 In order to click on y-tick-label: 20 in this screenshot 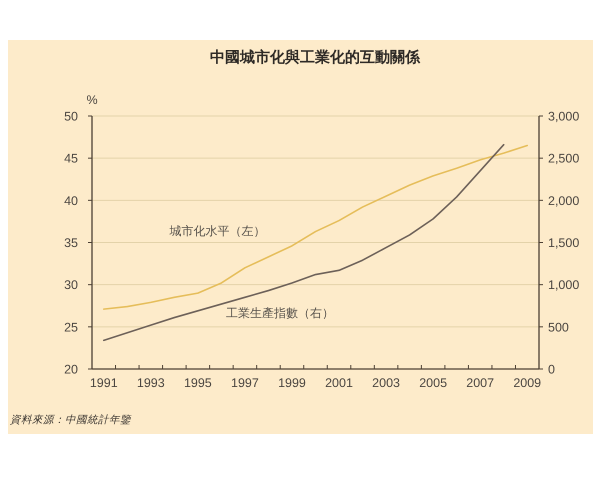, I will do `click(71, 369)`.